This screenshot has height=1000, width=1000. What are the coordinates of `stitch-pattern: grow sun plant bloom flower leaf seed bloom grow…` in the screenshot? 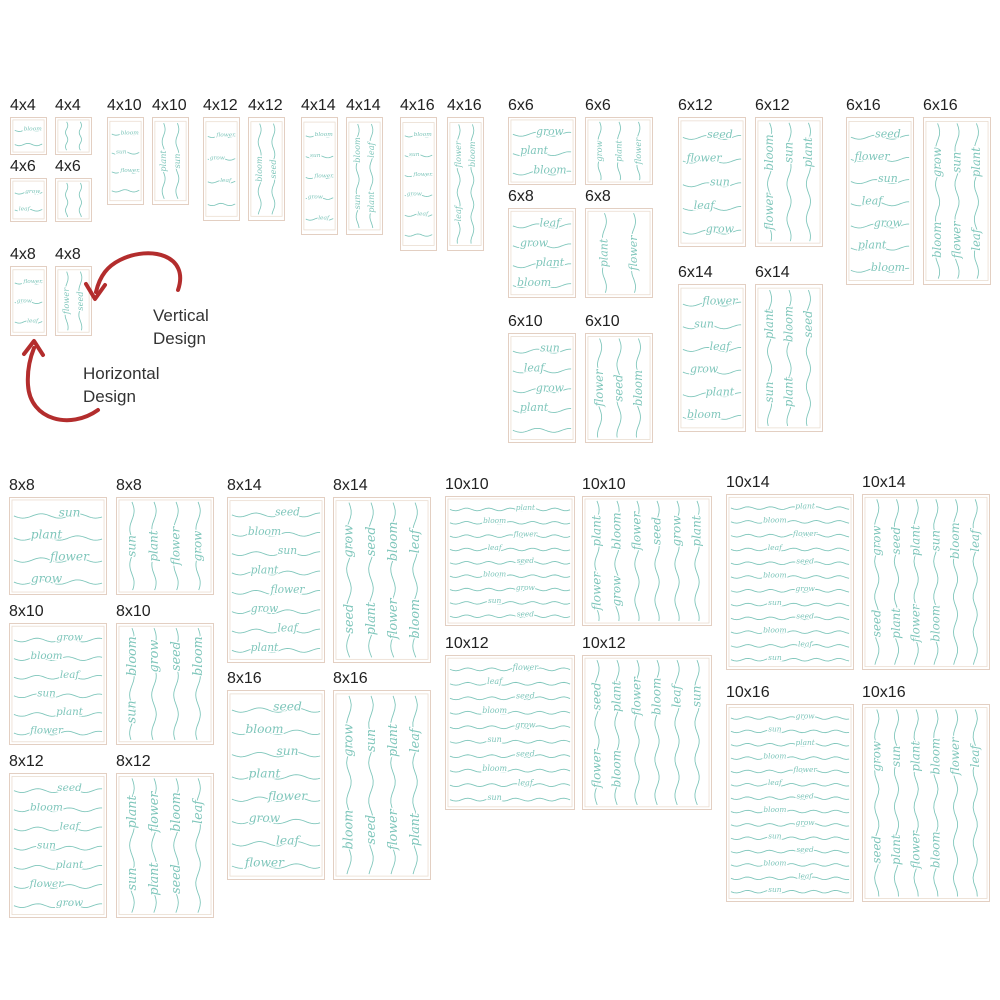 It's located at (790, 803).